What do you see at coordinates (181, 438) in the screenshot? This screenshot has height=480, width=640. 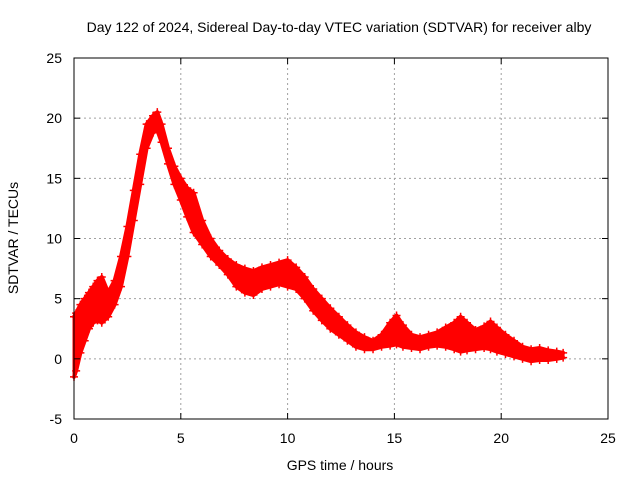 I see `x-tick-label: 5` at bounding box center [181, 438].